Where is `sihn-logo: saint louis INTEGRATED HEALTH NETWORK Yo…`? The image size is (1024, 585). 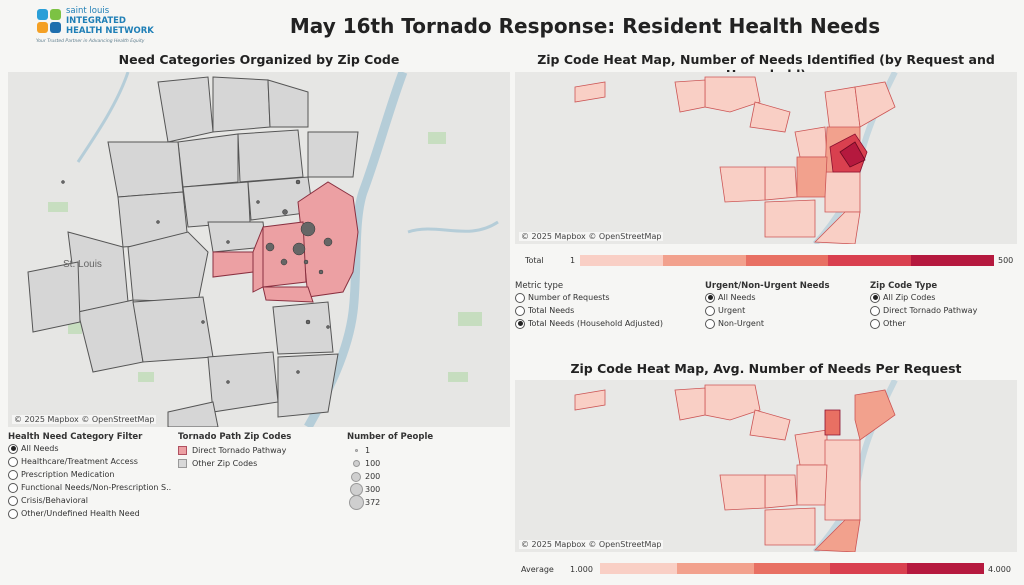
sihn-logo: saint louis INTEGRATED HEALTH NETWORK Yo… is located at coordinates (106, 26).